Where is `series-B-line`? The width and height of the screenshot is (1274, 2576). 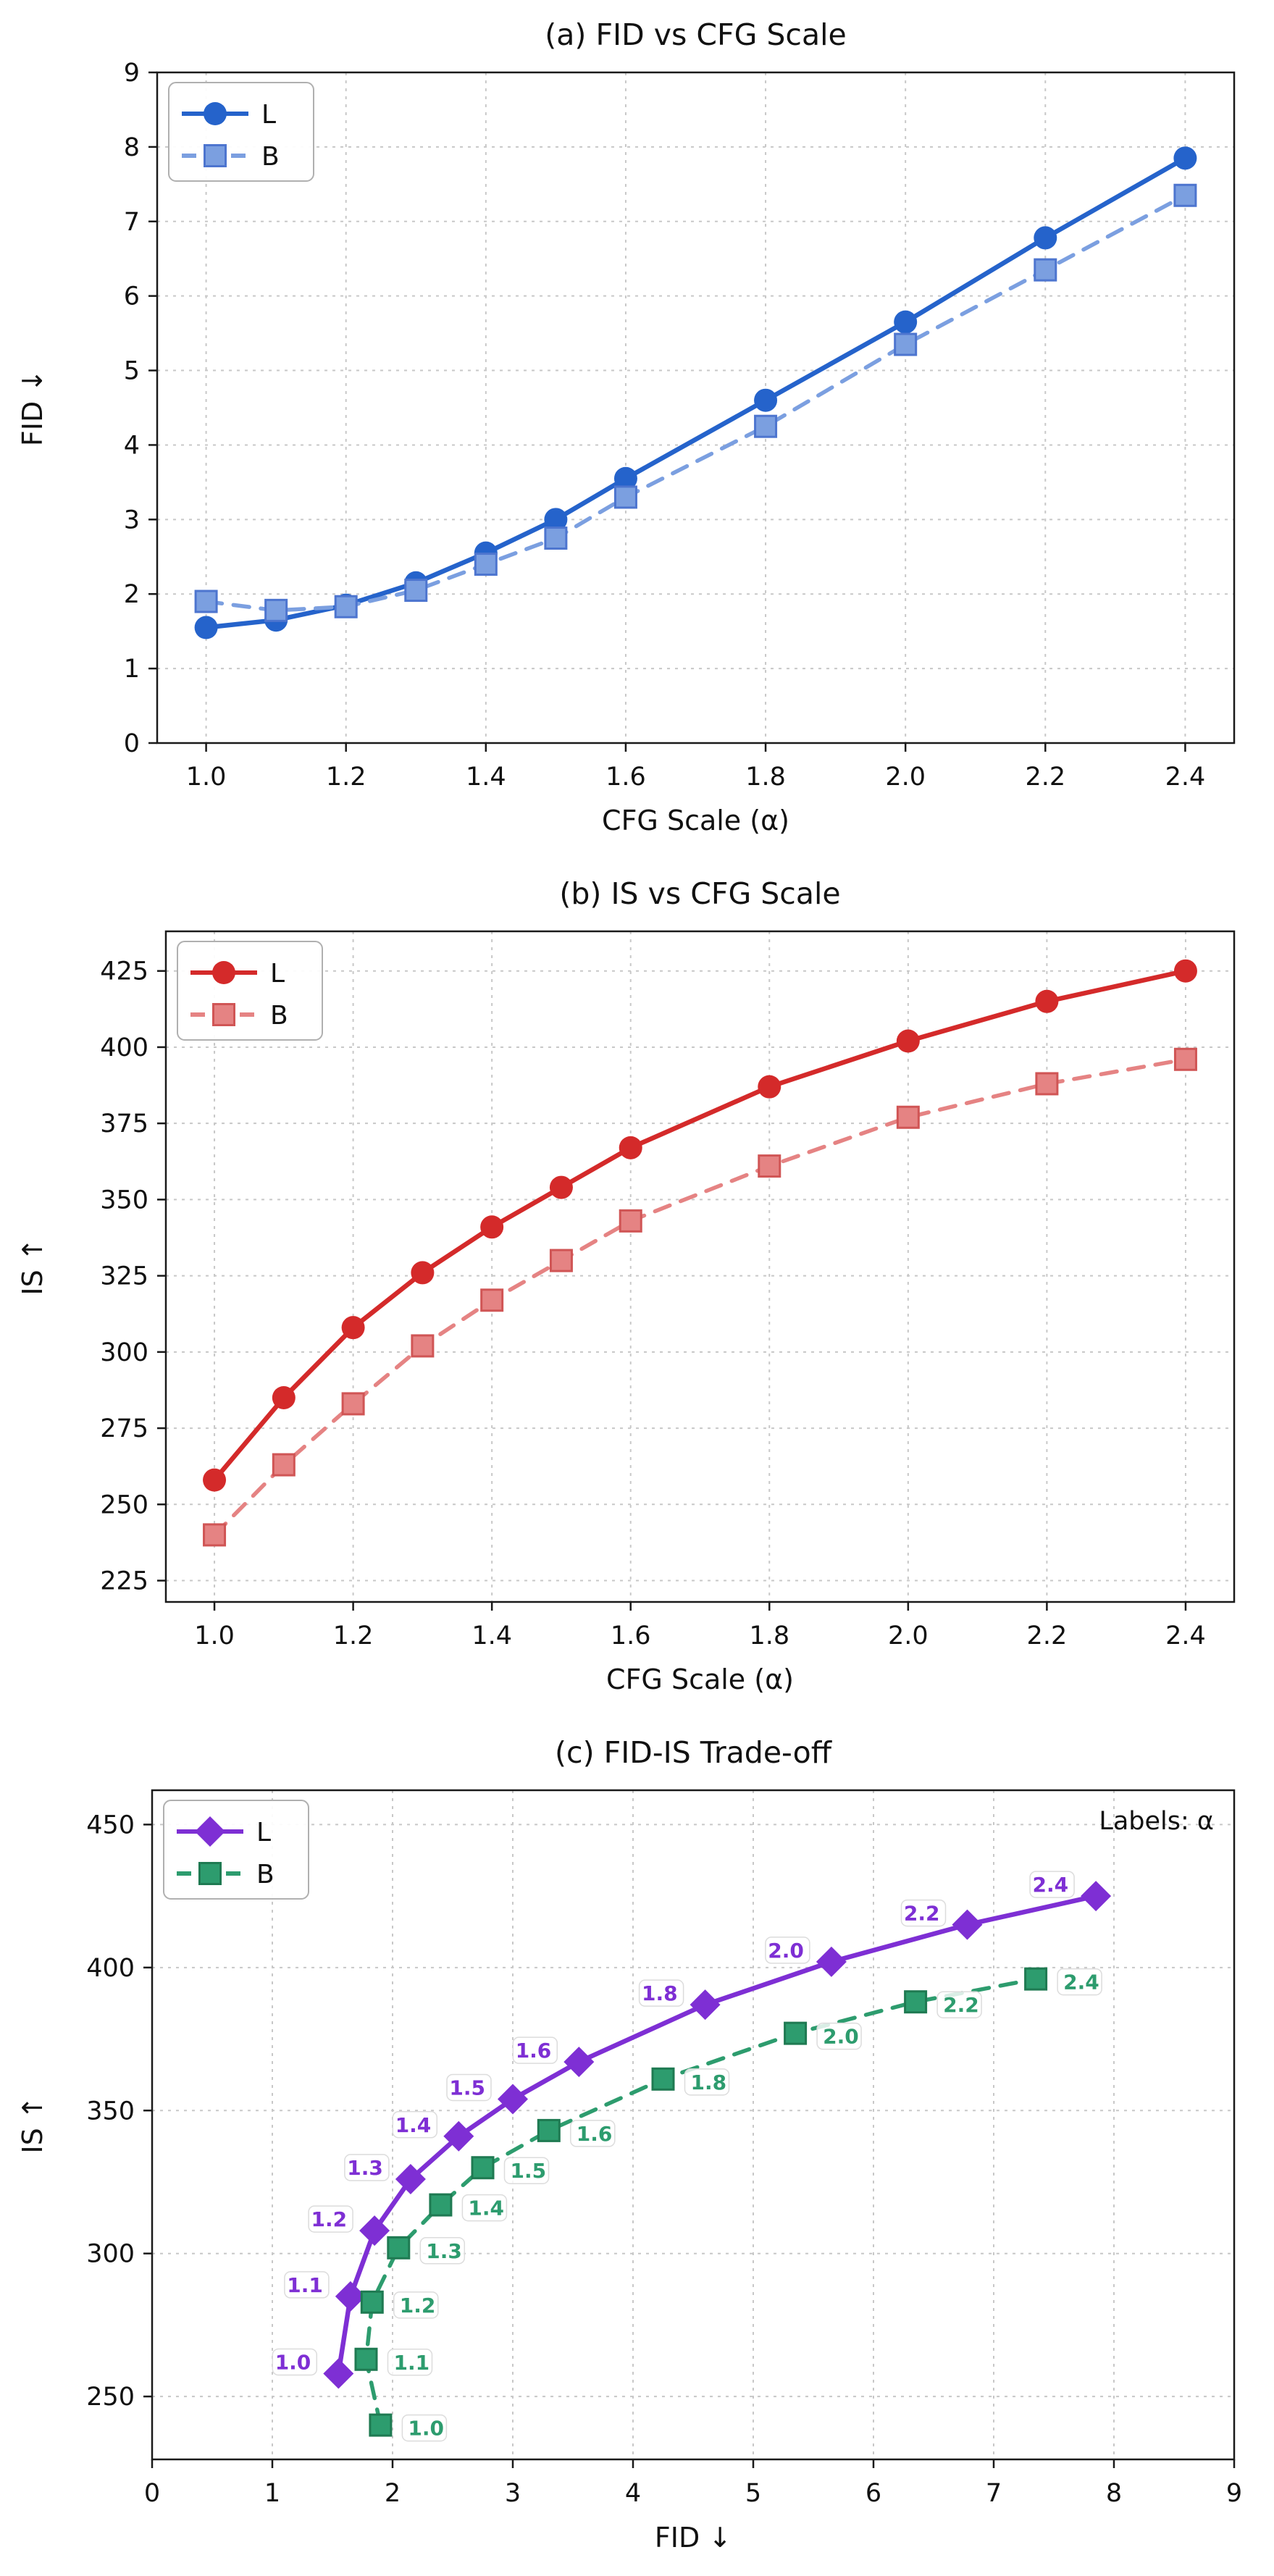 series-B-line is located at coordinates (700, 1297).